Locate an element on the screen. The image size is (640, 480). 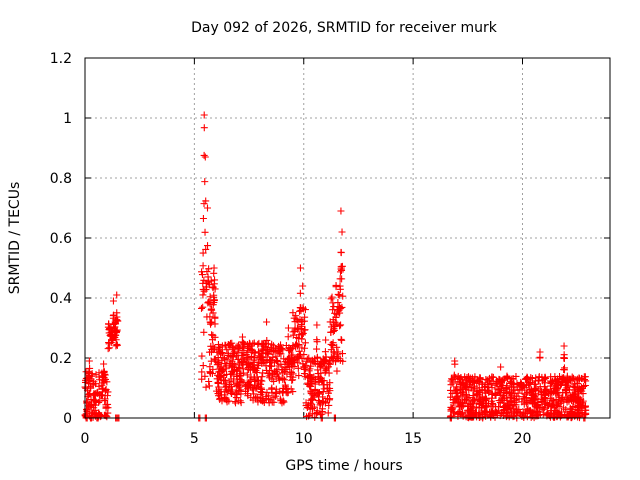
x-tick-label: 15 is located at coordinates (413, 439).